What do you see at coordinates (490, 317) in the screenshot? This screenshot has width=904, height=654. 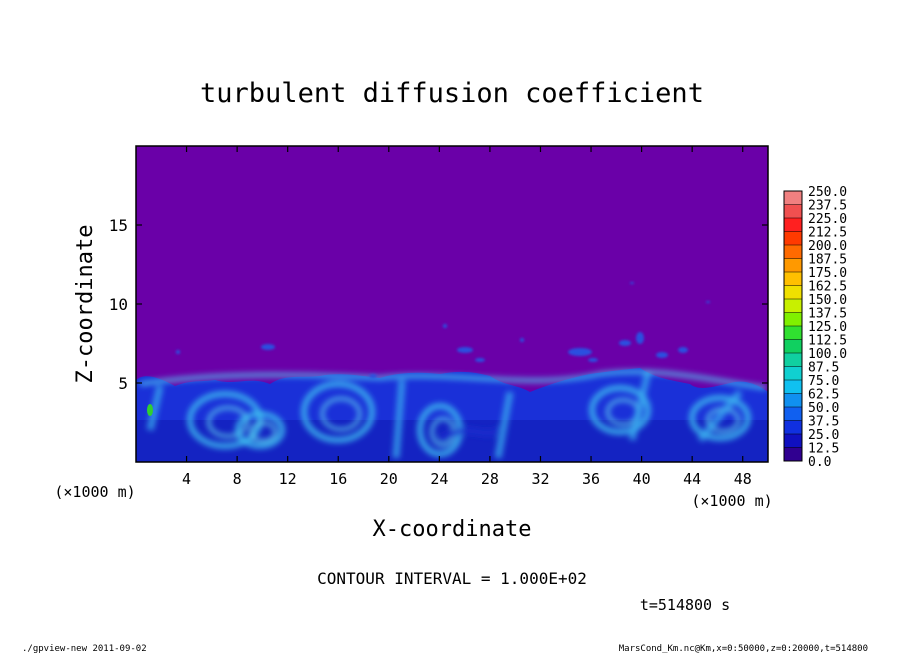 I see `x-tick-28: 28` at bounding box center [490, 317].